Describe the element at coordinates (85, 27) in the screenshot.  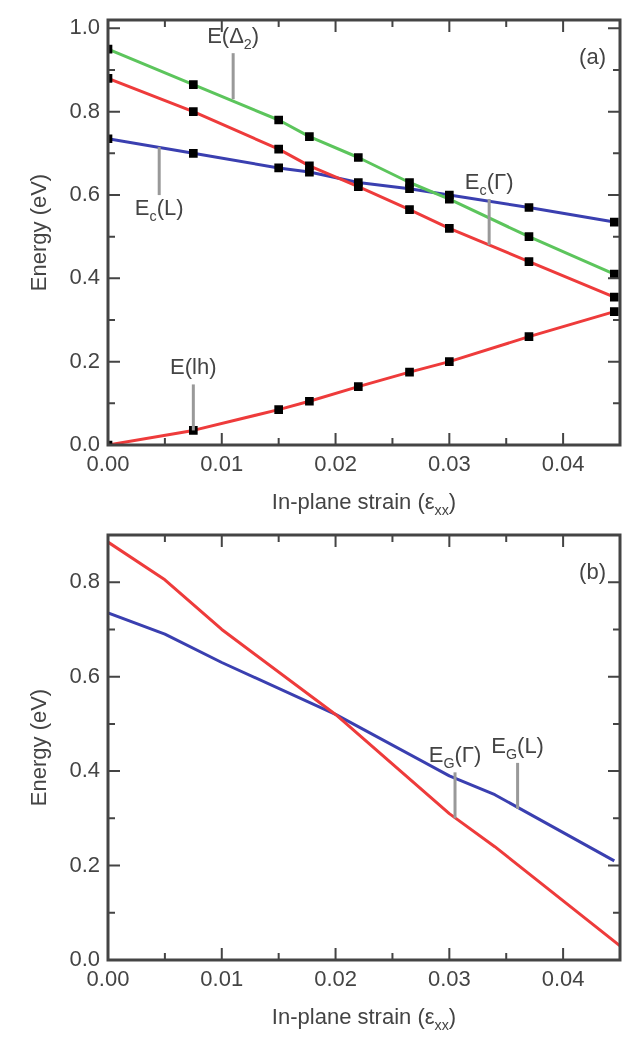
I see `y-tick-label: 1.0` at that location.